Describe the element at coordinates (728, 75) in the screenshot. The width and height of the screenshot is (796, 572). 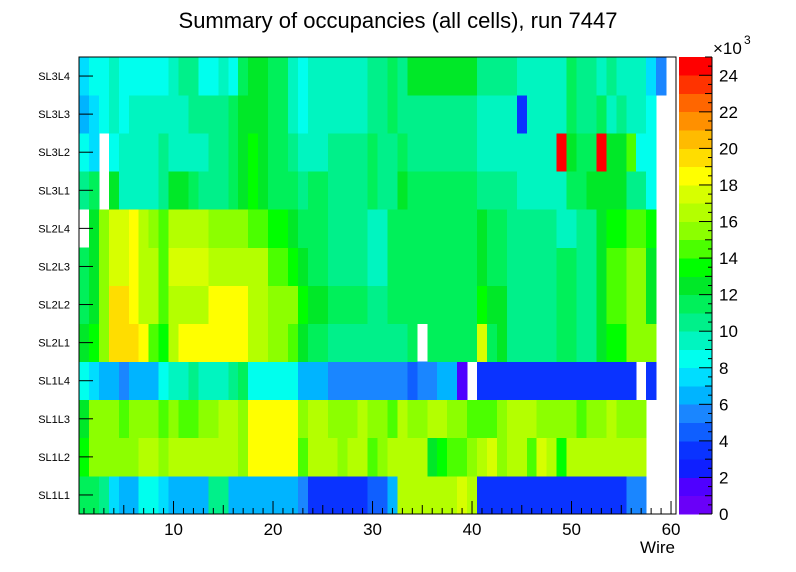
I see `color-scale-tick-label: 24` at that location.